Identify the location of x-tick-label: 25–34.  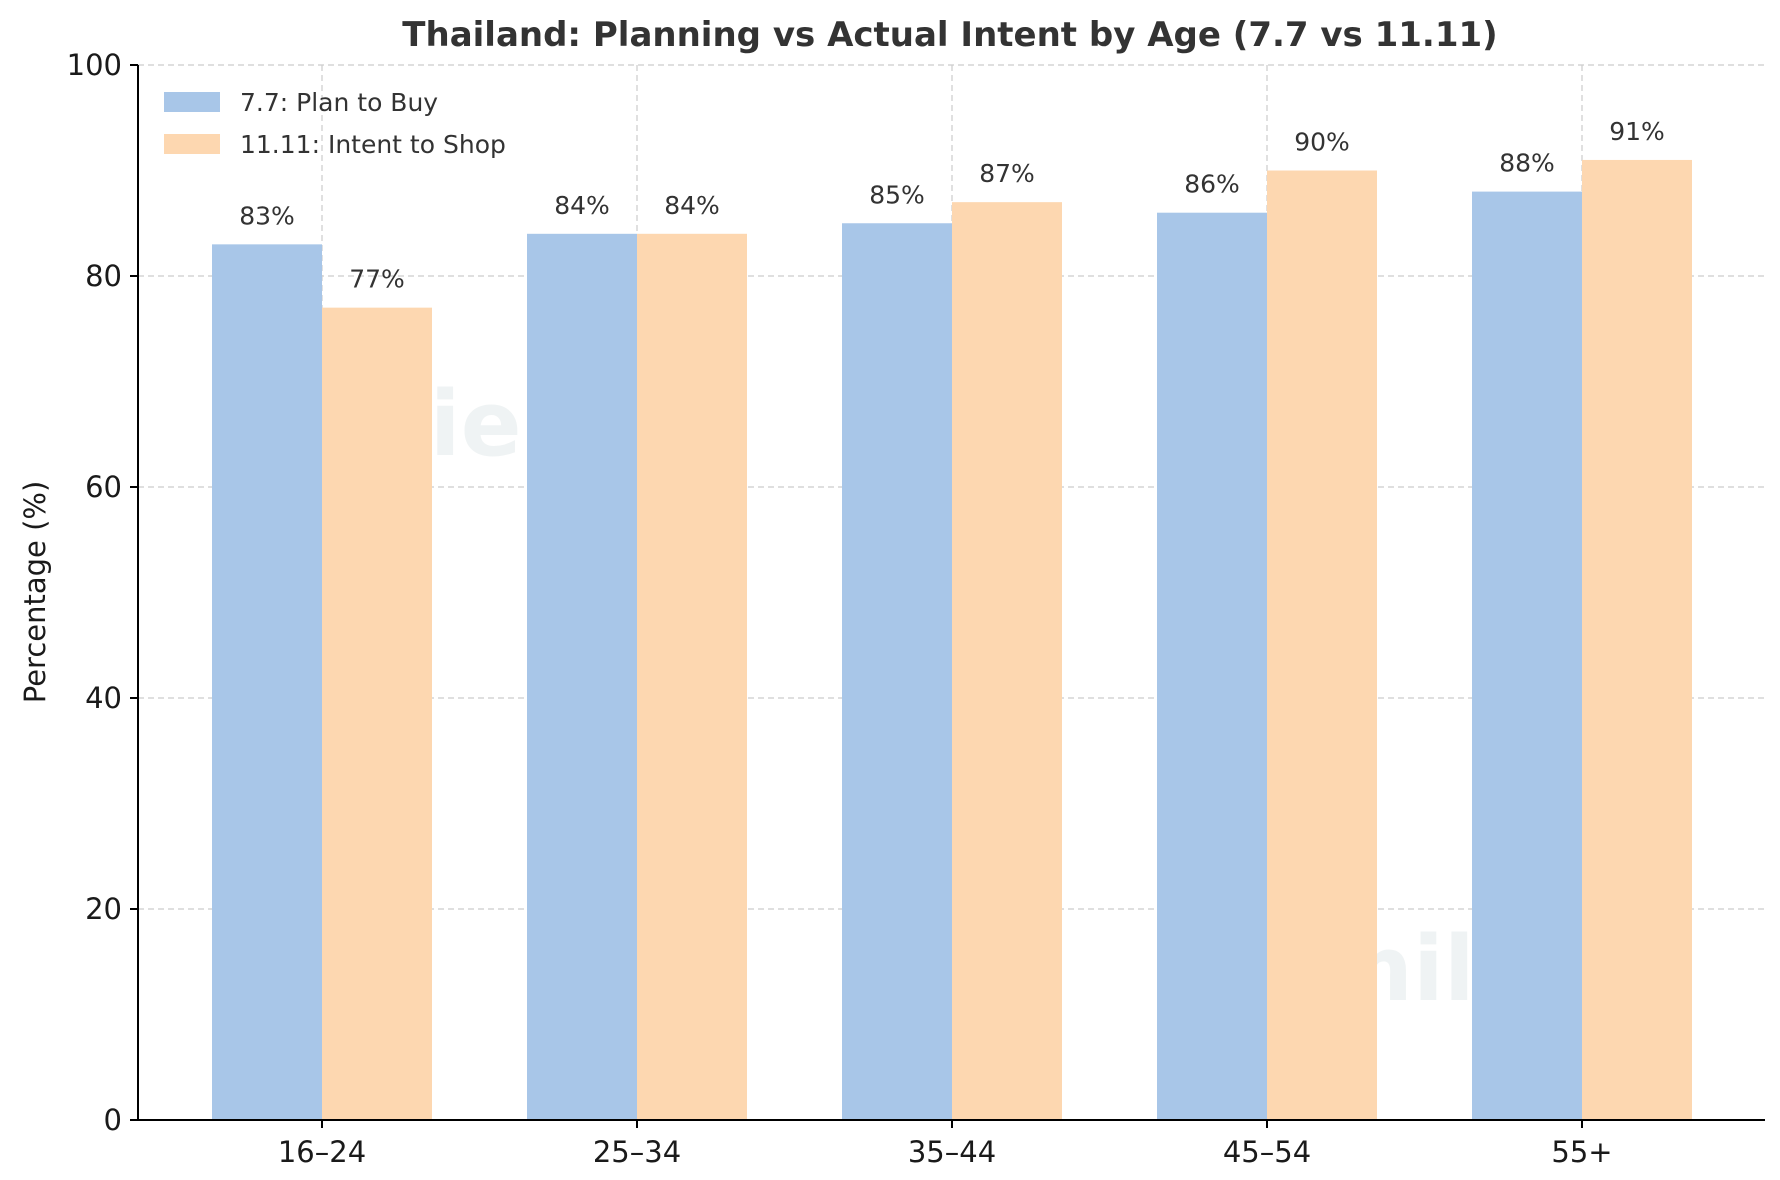
(637, 1152).